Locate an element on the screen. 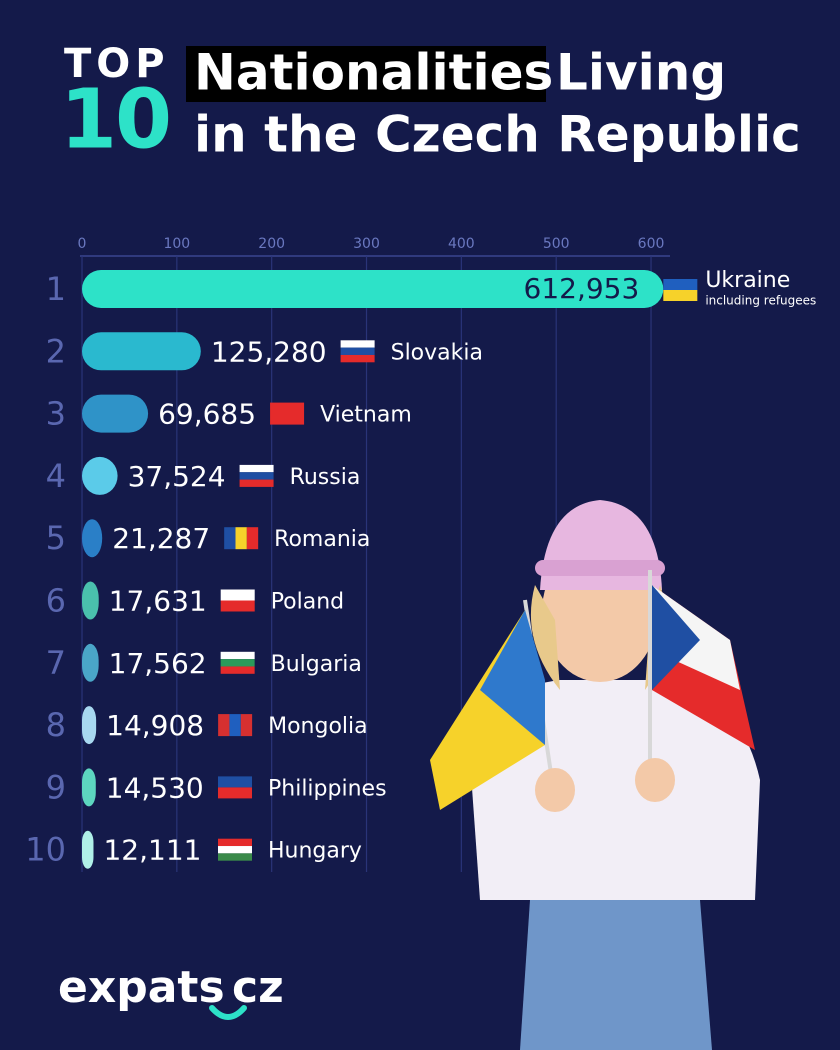 This screenshot has width=840, height=1050. rank-label: 5 is located at coordinates (56, 538).